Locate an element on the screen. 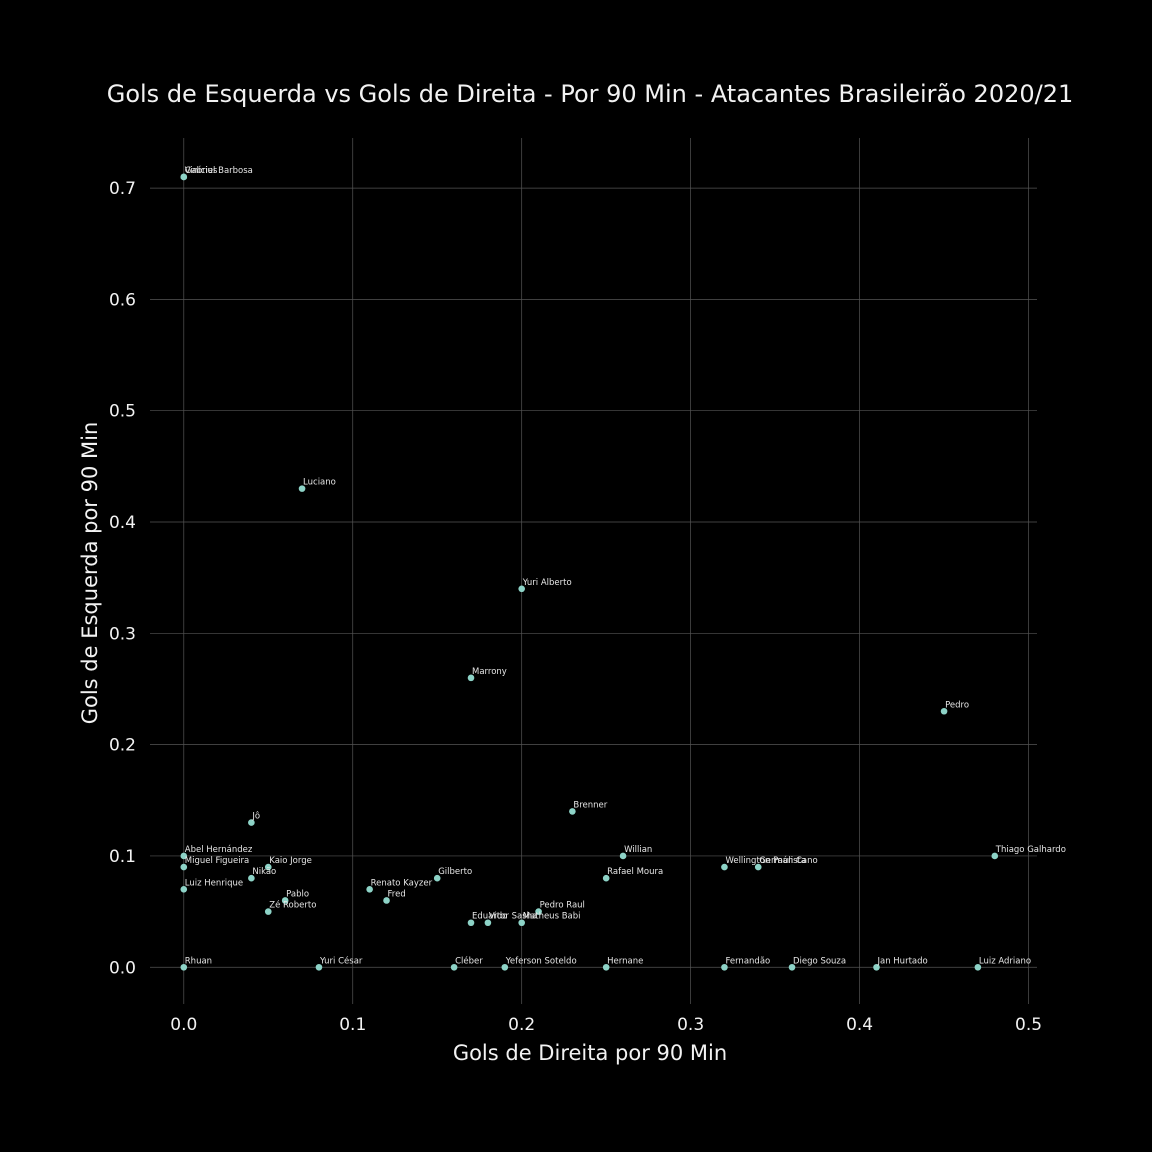 This screenshot has width=1152, height=1152. point-label: Rhuan is located at coordinates (198, 961).